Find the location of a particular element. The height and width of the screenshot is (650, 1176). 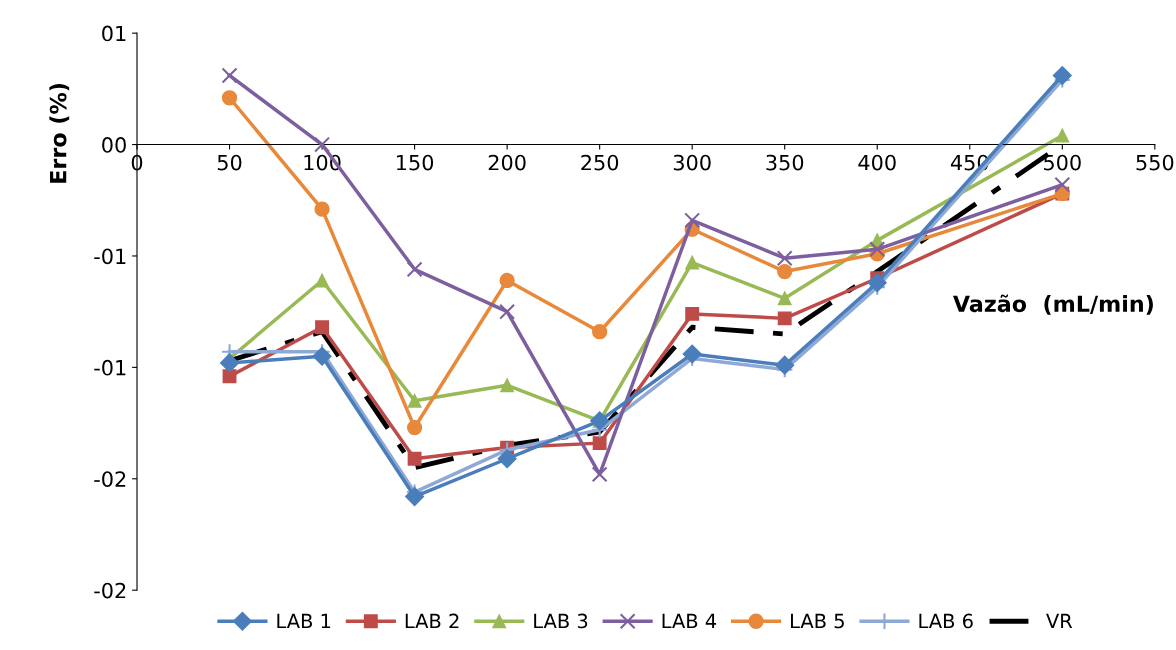

legend-label: LAB 3 is located at coordinates (561, 621).